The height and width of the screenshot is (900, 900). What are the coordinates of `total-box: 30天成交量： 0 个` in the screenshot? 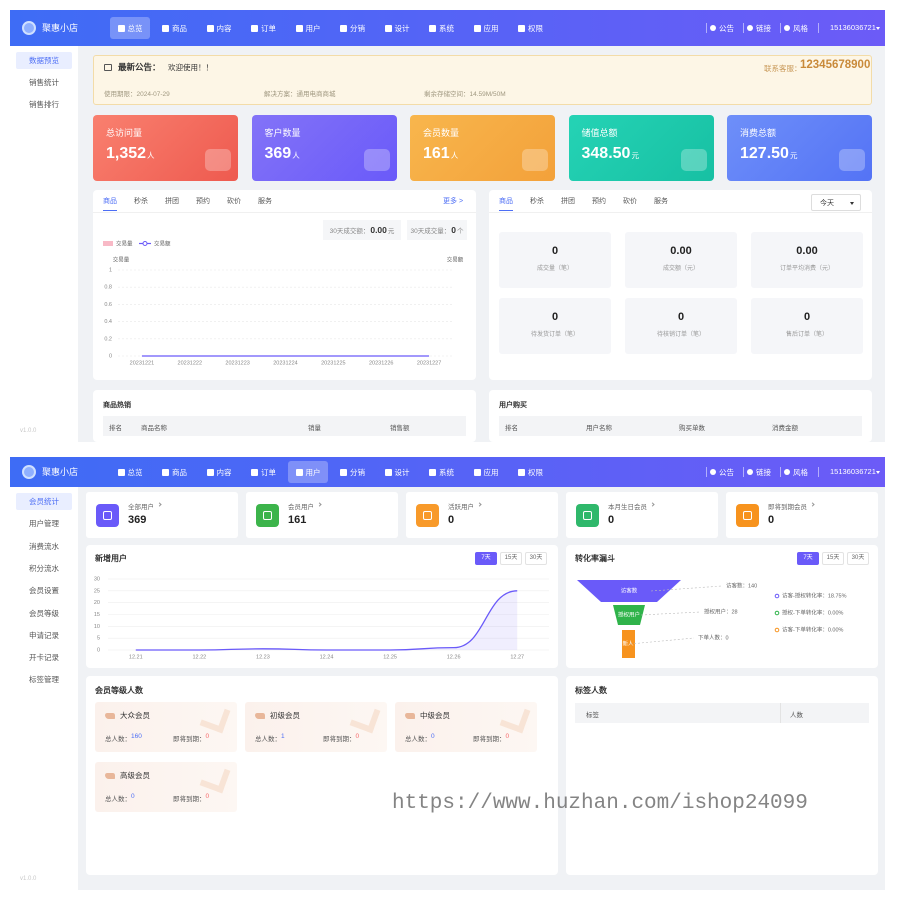 It's located at (437, 230).